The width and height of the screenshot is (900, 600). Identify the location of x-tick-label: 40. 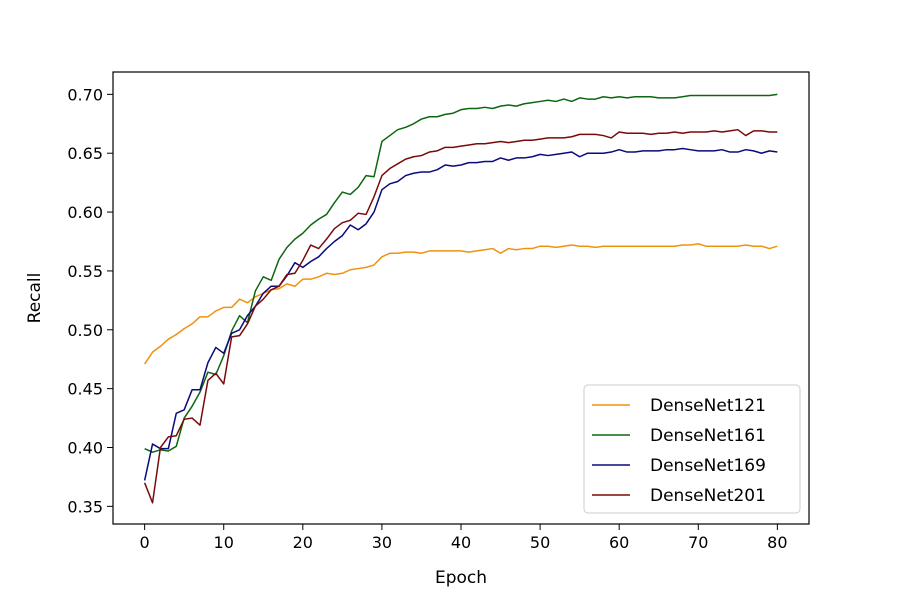
(461, 542).